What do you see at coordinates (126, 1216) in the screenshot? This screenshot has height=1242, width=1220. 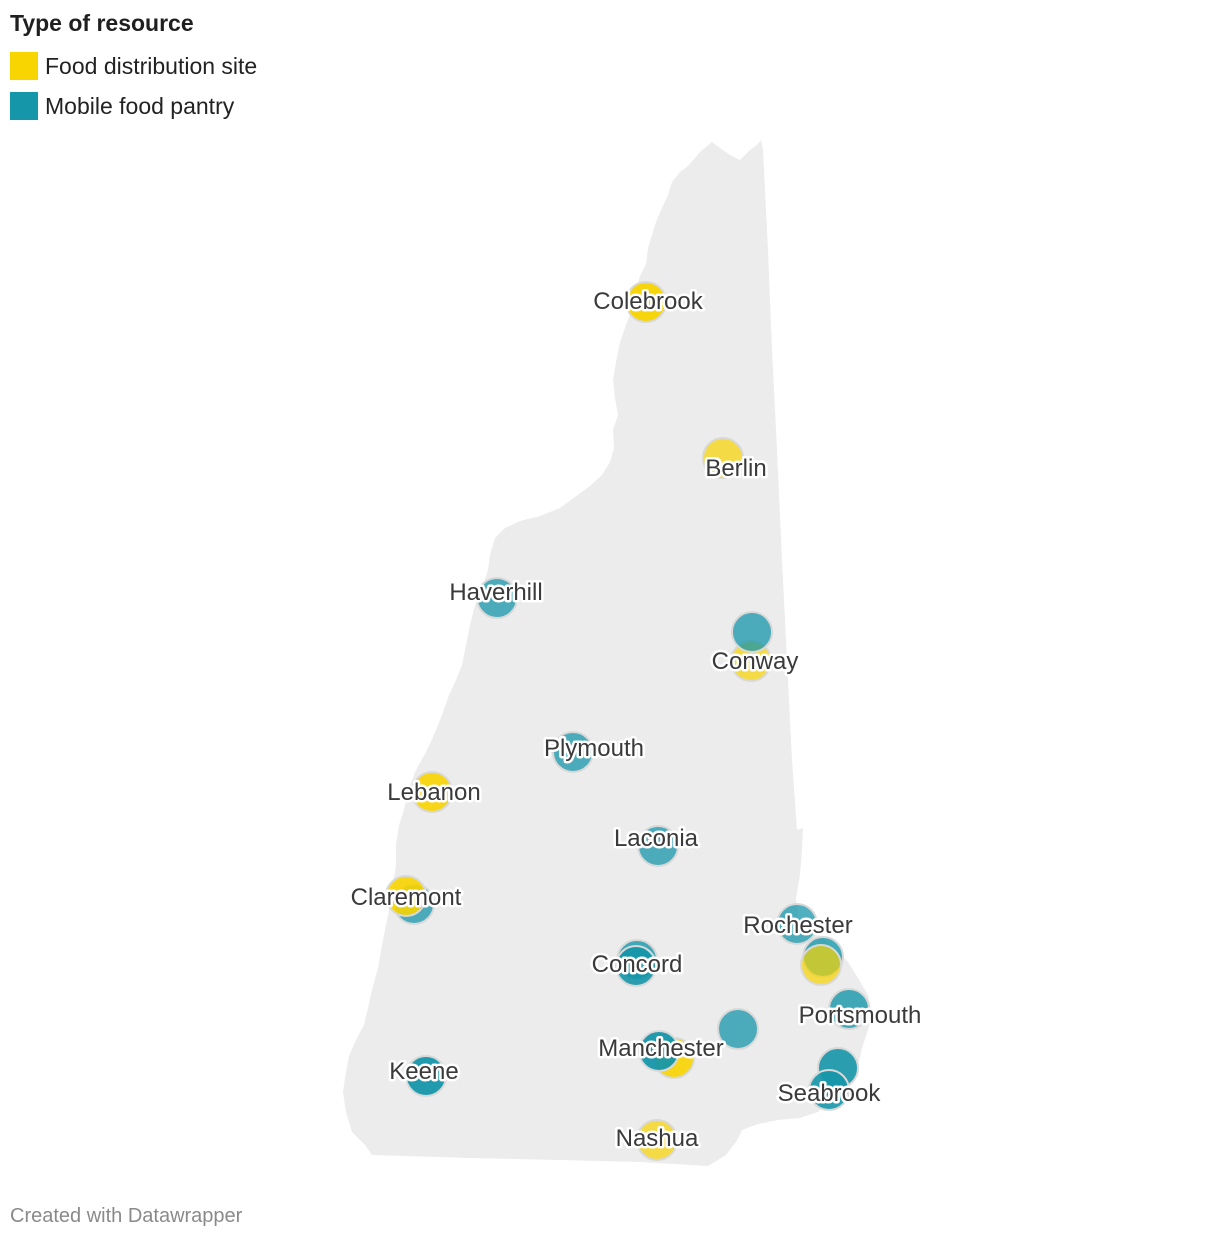 I see `footer-credit: Created with Datawrapper` at bounding box center [126, 1216].